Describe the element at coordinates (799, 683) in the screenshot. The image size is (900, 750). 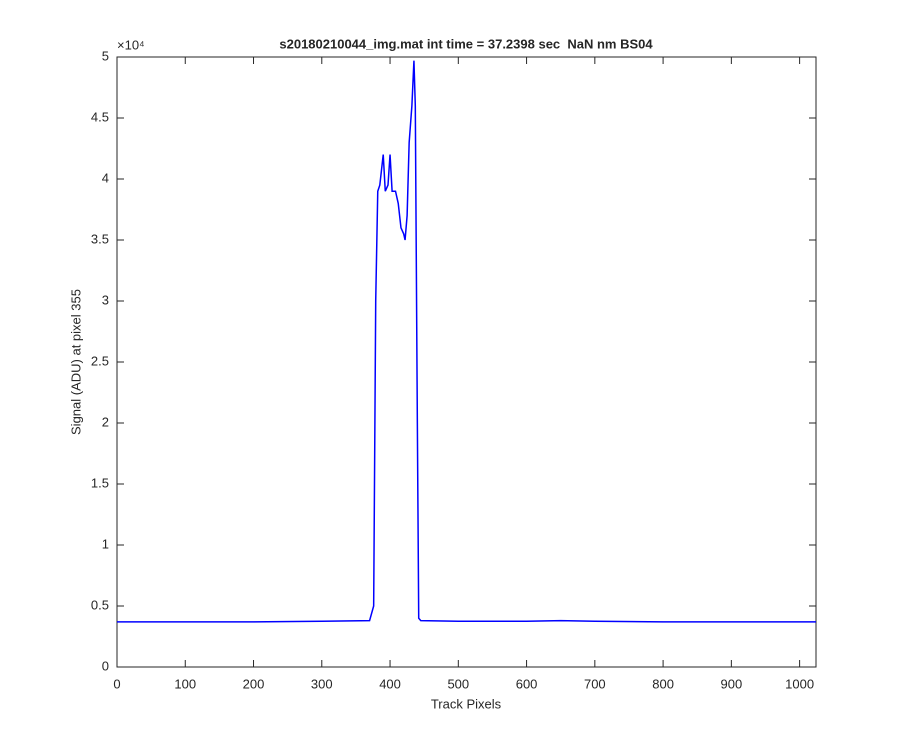
I see `x-tick-label: 1000` at that location.